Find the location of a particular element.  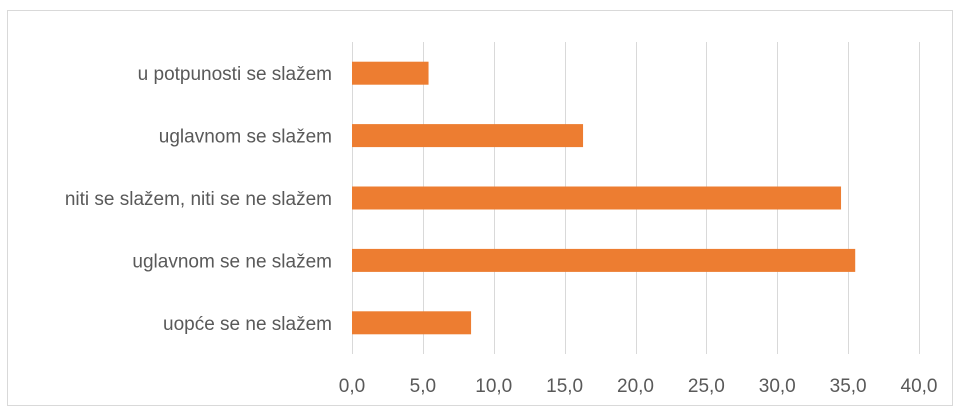

x-tick-labels: 0,0 5,0 10,0 15,0 20,0 25,0 30,0 35,0 40,0 is located at coordinates (638, 386).